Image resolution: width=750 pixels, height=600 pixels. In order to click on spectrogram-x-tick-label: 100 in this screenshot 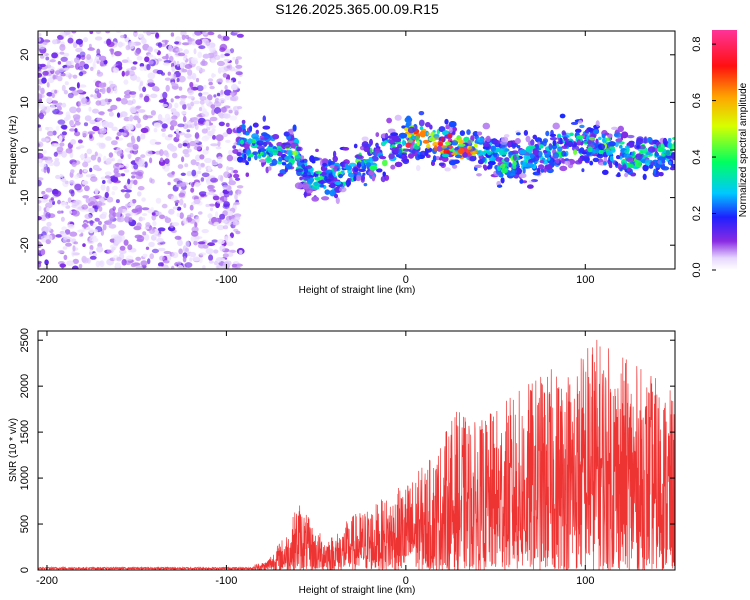, I will do `click(585, 280)`.